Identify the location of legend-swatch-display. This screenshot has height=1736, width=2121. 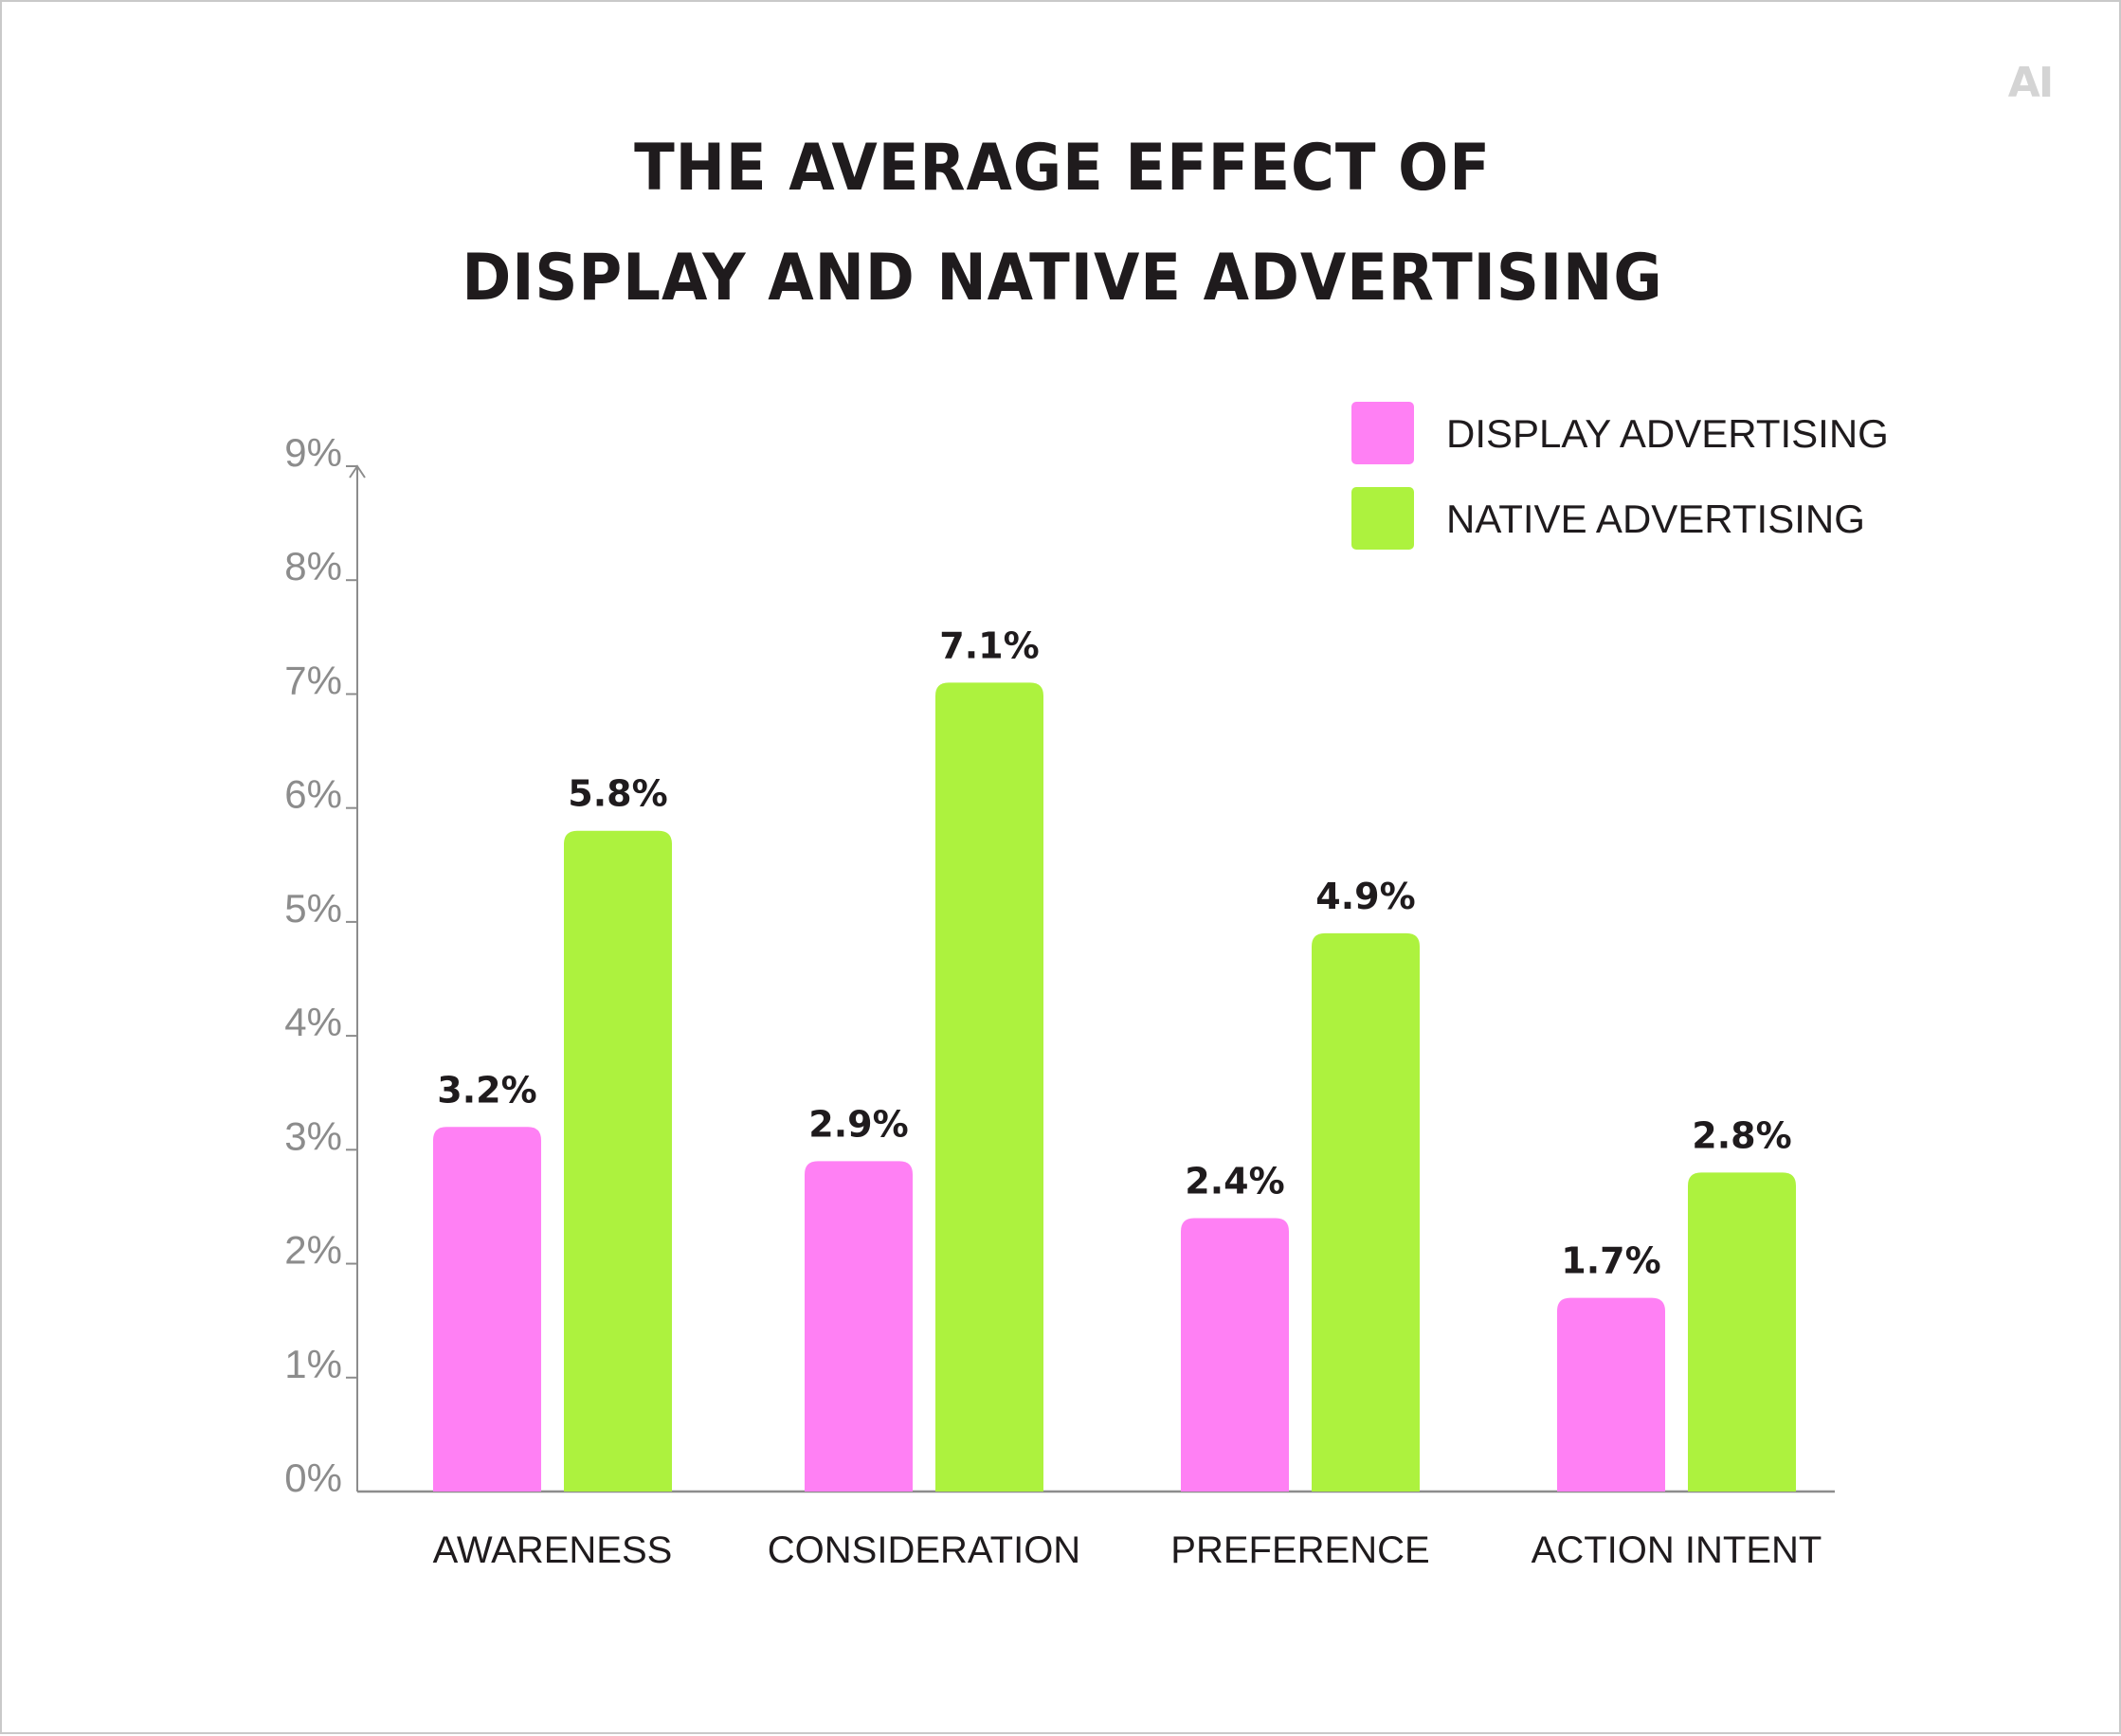
(1382, 433).